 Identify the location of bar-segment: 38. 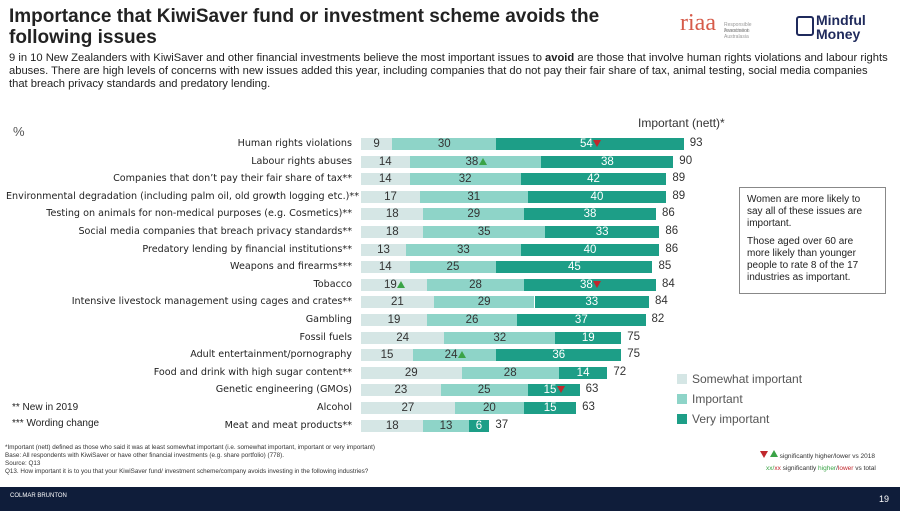
(590, 214).